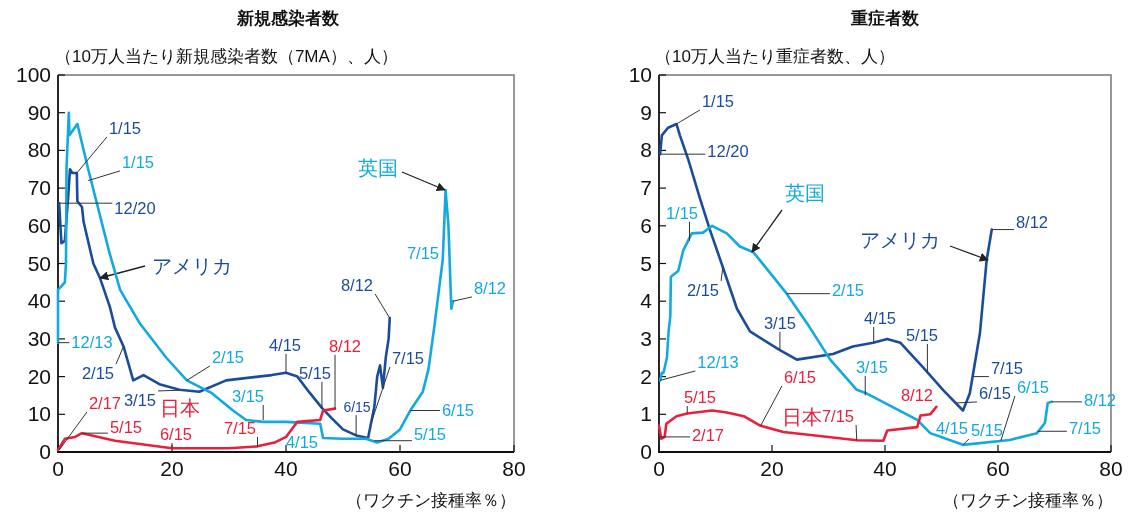 The width and height of the screenshot is (1131, 514). Describe the element at coordinates (646, 414) in the screenshot. I see `y-tick-label: 1` at that location.